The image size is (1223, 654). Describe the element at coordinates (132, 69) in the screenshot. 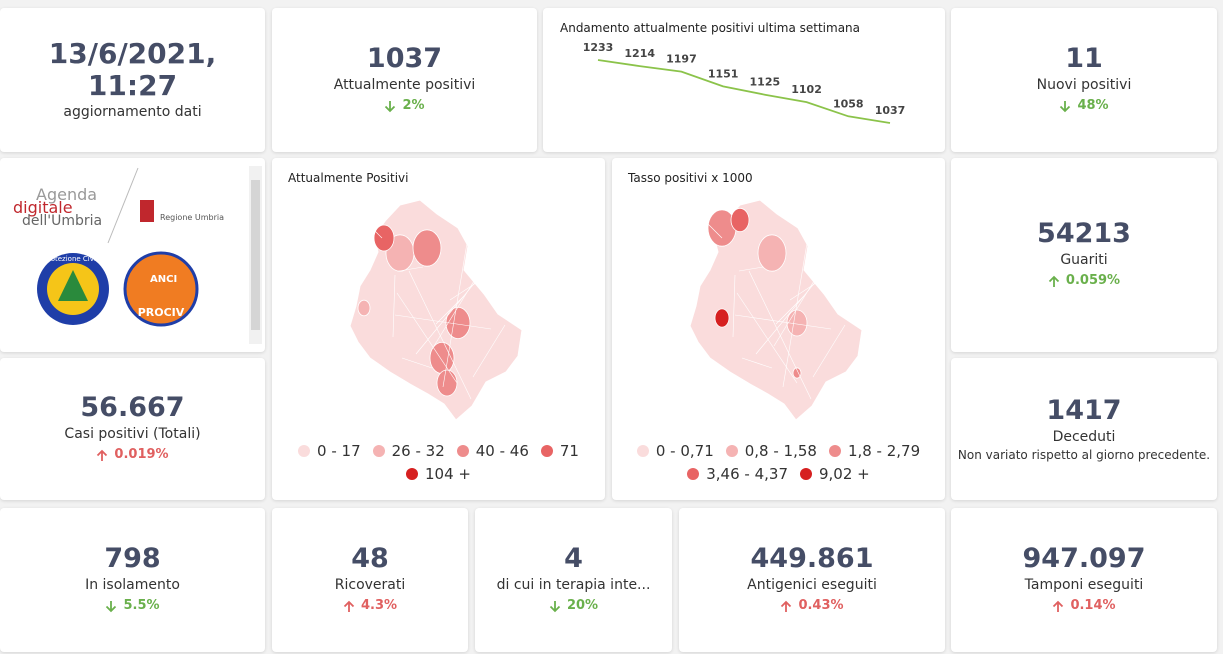

I see `update-datetime: 13/6/2021, 11:27` at that location.